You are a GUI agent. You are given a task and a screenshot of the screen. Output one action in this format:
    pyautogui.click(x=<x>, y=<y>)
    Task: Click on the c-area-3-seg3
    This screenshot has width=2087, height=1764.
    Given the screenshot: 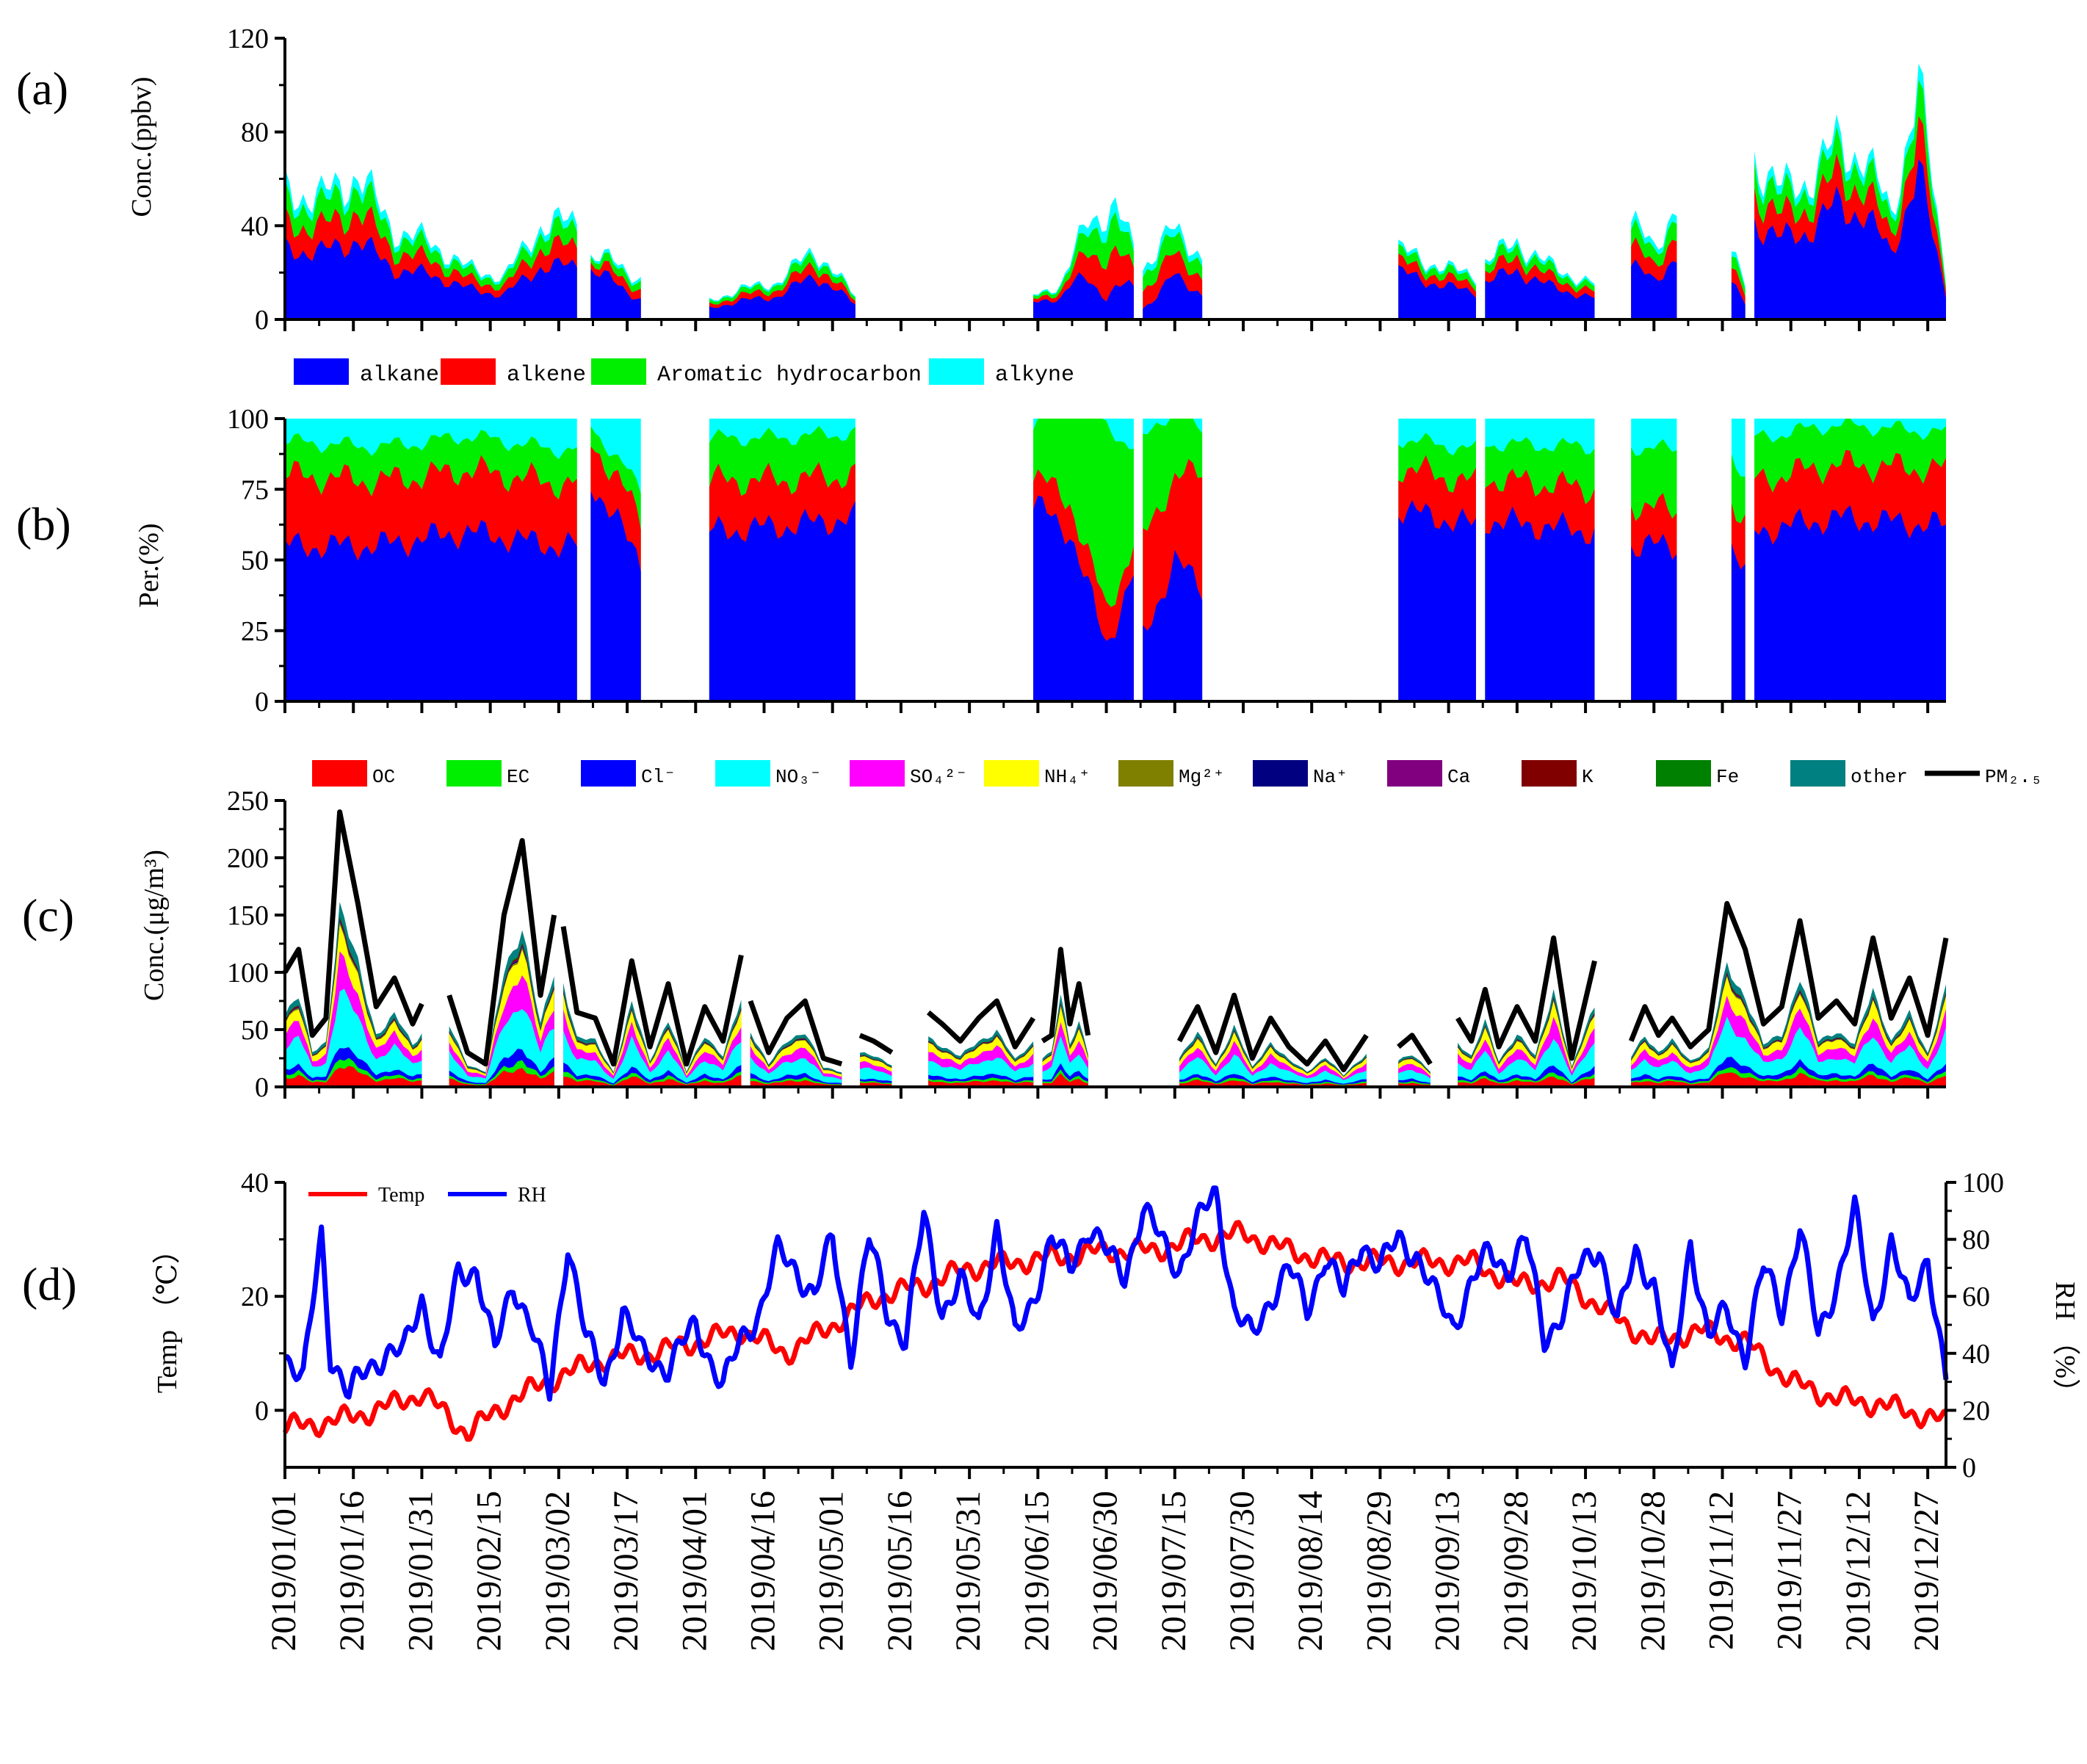 What is the action you would take?
    pyautogui.click(x=796, y=1072)
    